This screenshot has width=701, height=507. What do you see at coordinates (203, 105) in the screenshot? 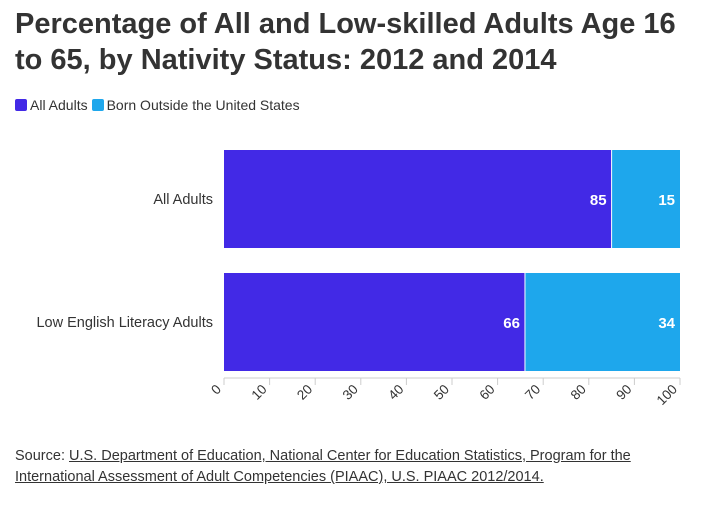
I see `legend-label-born-outside: Born Outside the United States` at bounding box center [203, 105].